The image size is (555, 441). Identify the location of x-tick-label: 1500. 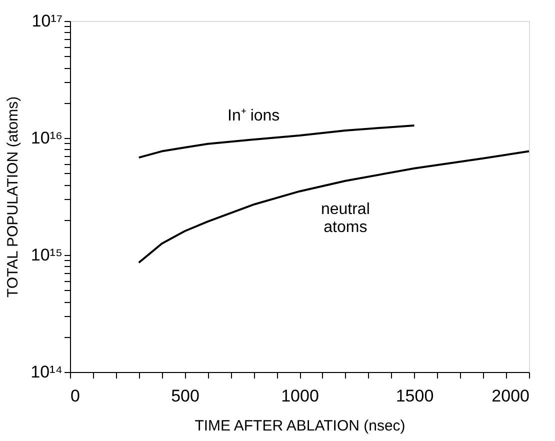
(415, 396).